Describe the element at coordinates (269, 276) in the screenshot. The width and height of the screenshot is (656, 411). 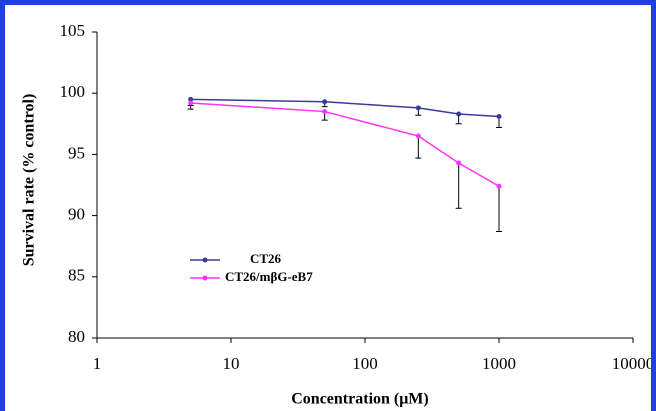
I see `legend-label: CT26/mβG-eB7` at that location.